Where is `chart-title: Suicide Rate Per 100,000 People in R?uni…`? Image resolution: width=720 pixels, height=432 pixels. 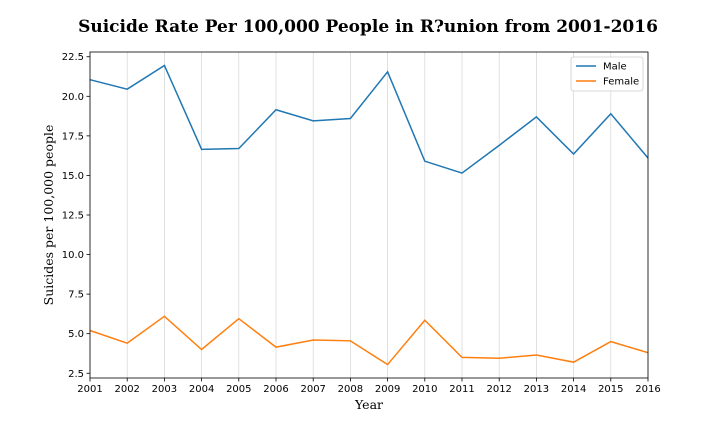 chart-title: Suicide Rate Per 100,000 People in R?uni… is located at coordinates (368, 27).